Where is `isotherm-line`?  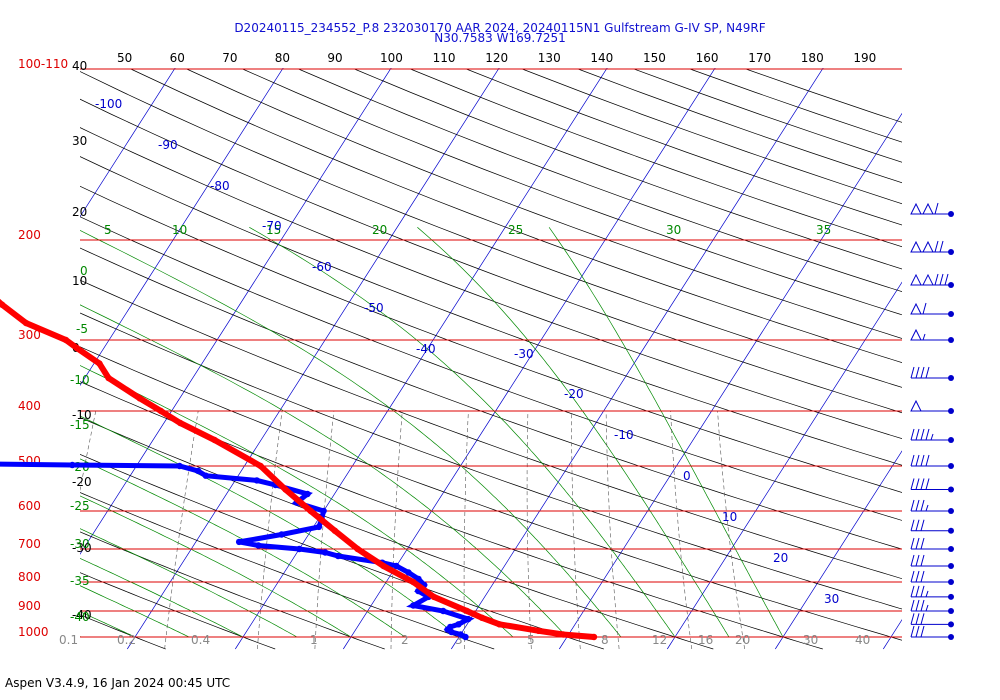 isotherm-line is located at coordinates (182, 227).